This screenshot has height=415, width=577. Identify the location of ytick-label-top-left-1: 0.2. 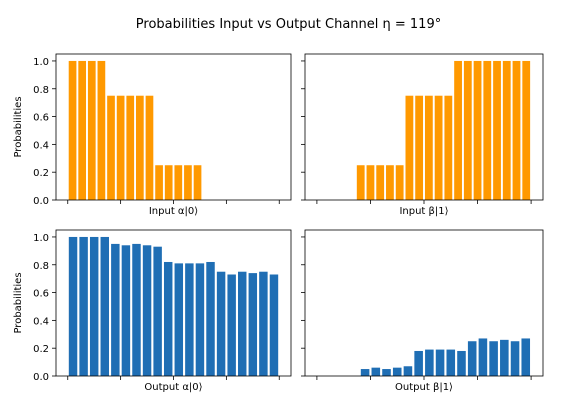
(41, 173).